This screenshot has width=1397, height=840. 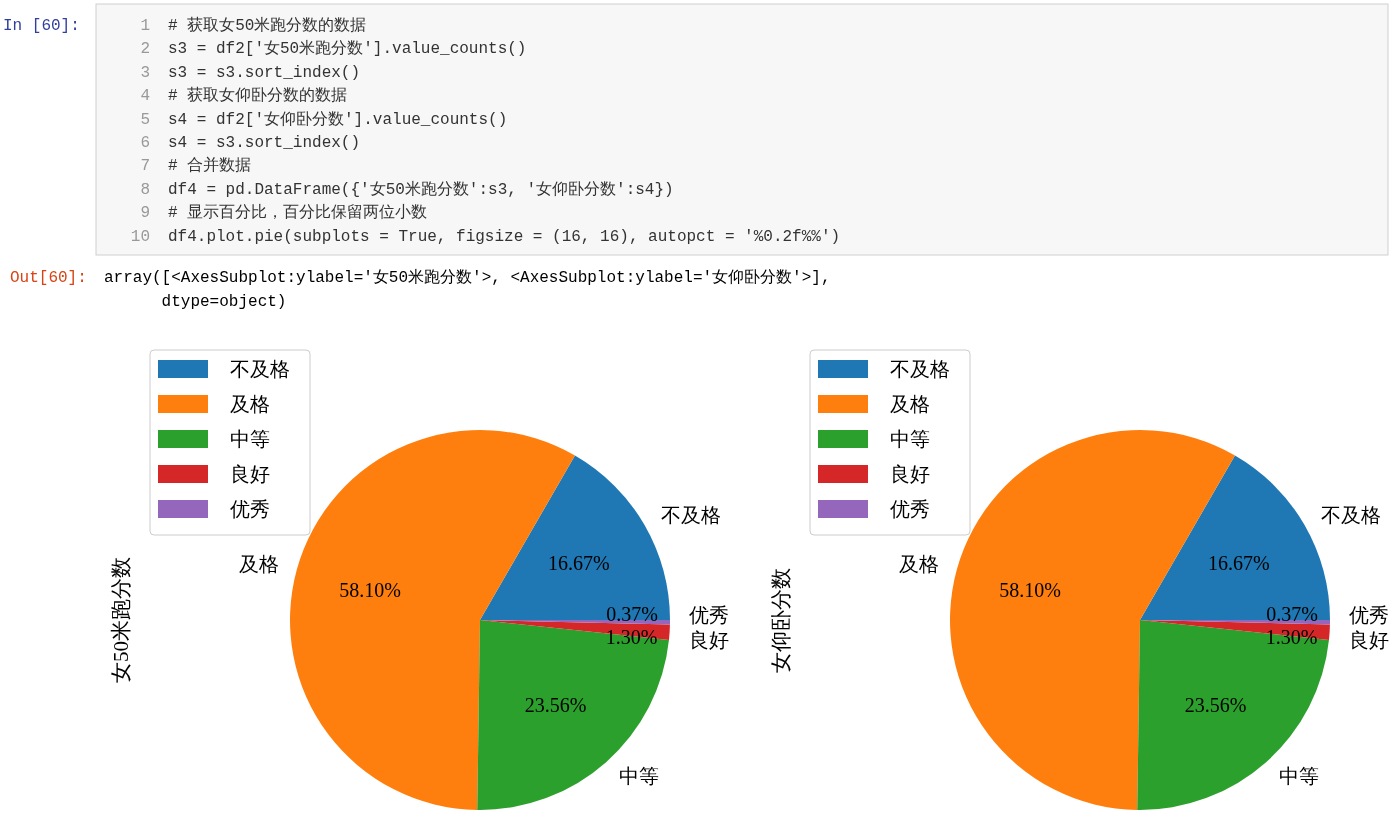 I want to click on text: 8, so click(x=145, y=189).